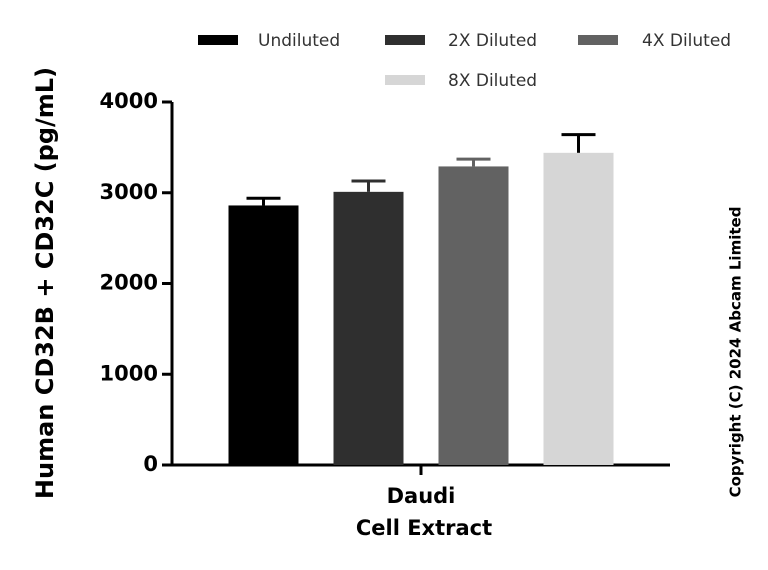  What do you see at coordinates (736, 352) in the screenshot?
I see `copyright: Copyright (C) 2024 Abcam Limited` at bounding box center [736, 352].